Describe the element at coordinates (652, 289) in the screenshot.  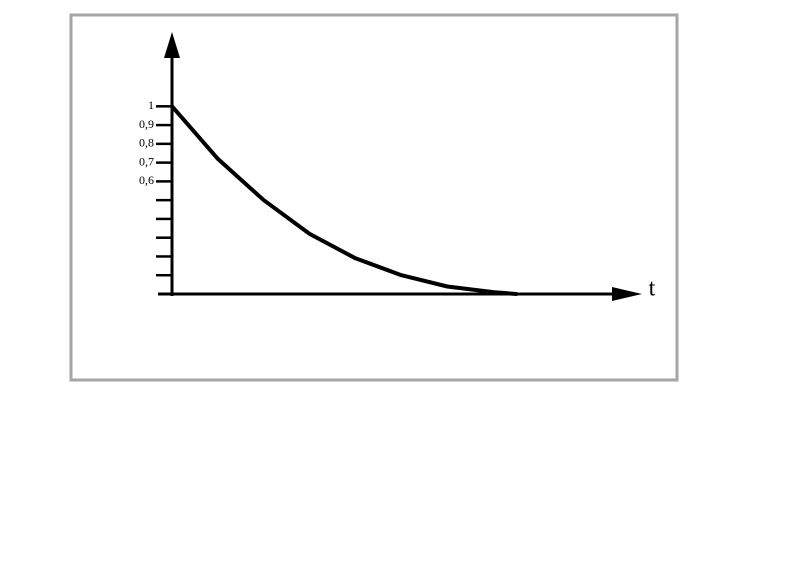
I see `x-axis-label: t` at that location.